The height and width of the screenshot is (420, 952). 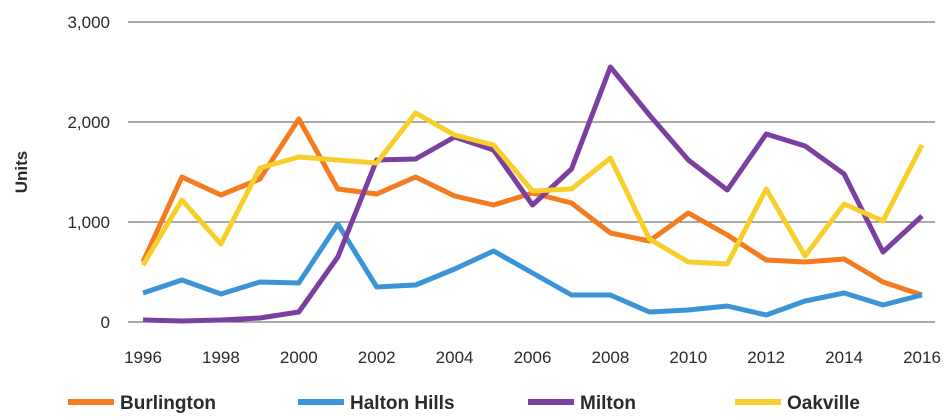 What do you see at coordinates (823, 403) in the screenshot?
I see `legend-label: Oakville` at bounding box center [823, 403].